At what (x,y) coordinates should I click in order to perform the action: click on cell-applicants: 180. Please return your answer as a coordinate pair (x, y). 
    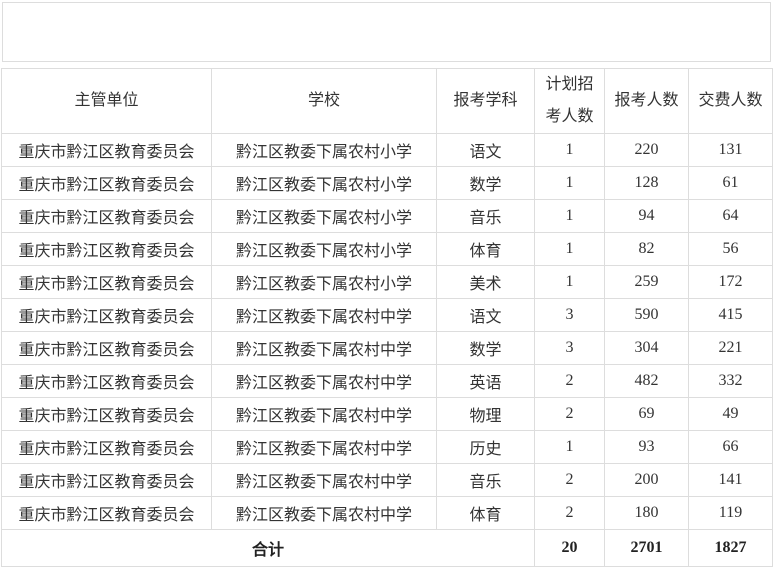
    Looking at the image, I should click on (646, 513).